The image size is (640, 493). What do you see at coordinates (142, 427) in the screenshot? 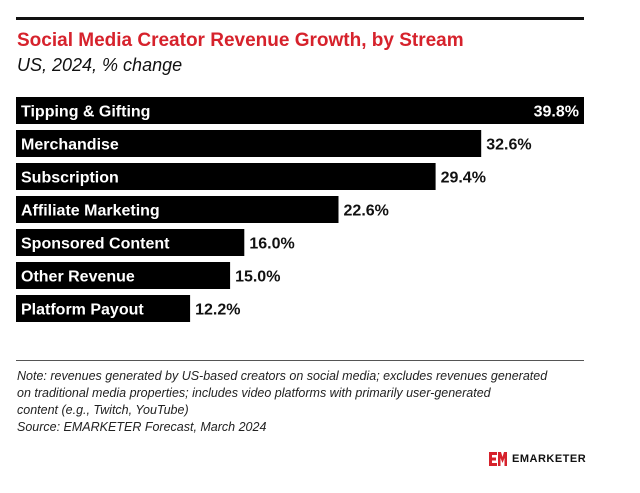
I see `source-line: Source: EMARKETER Forecast, March 2024` at bounding box center [142, 427].